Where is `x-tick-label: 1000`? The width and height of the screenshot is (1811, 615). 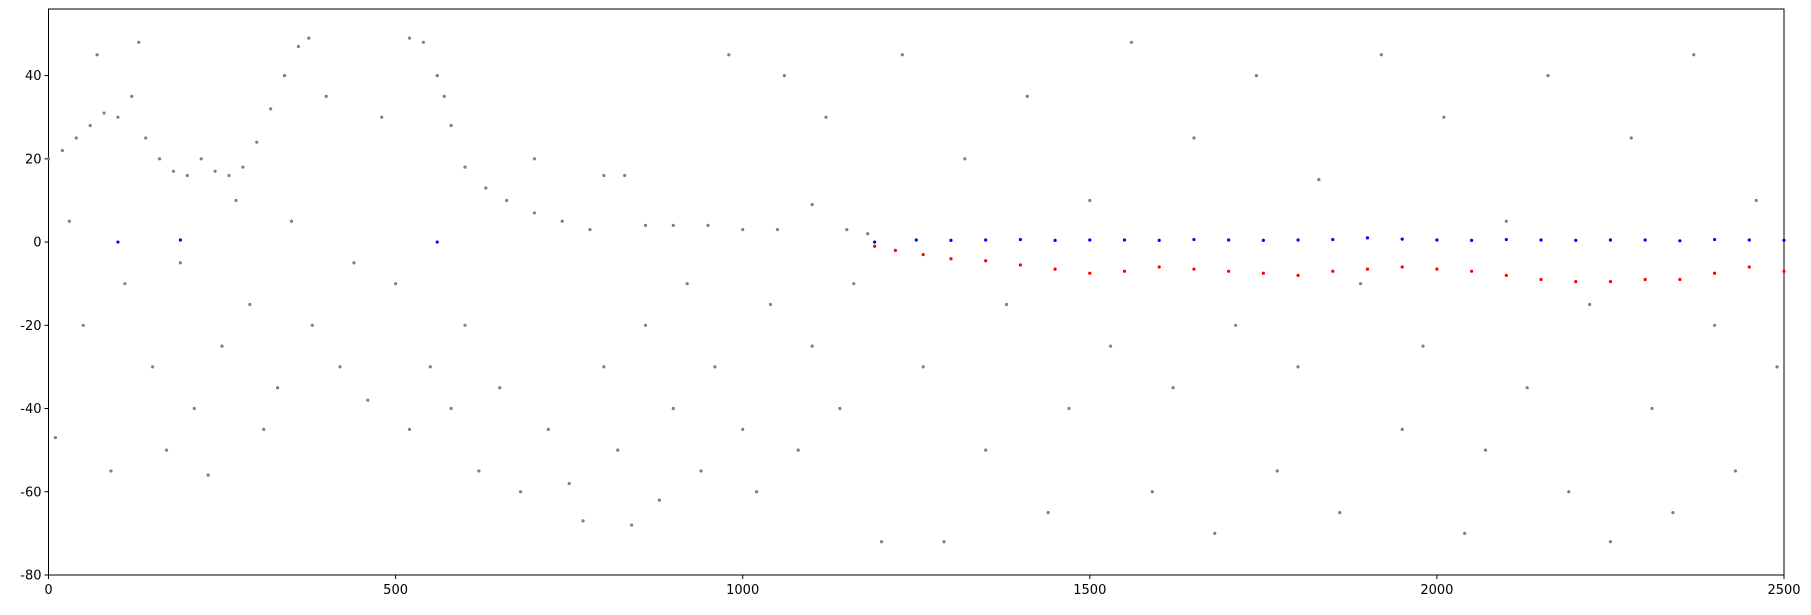
x-tick-label: 1000 is located at coordinates (742, 590).